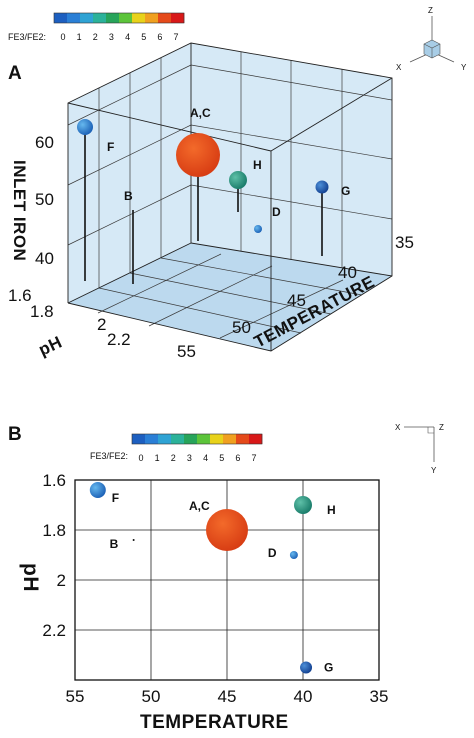 This screenshot has height=738, width=474. What do you see at coordinates (176, 448) in the screenshot?
I see `colorbar-b: FE3/FE2: 0 1 2 3 4 5 6 7` at bounding box center [176, 448].